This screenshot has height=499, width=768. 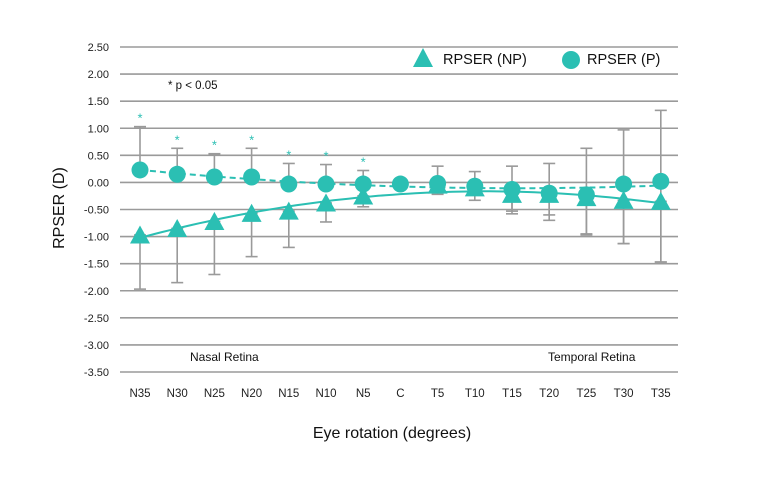 What do you see at coordinates (96, 238) in the screenshot?
I see `y-tick-label: -1.00` at bounding box center [96, 238].